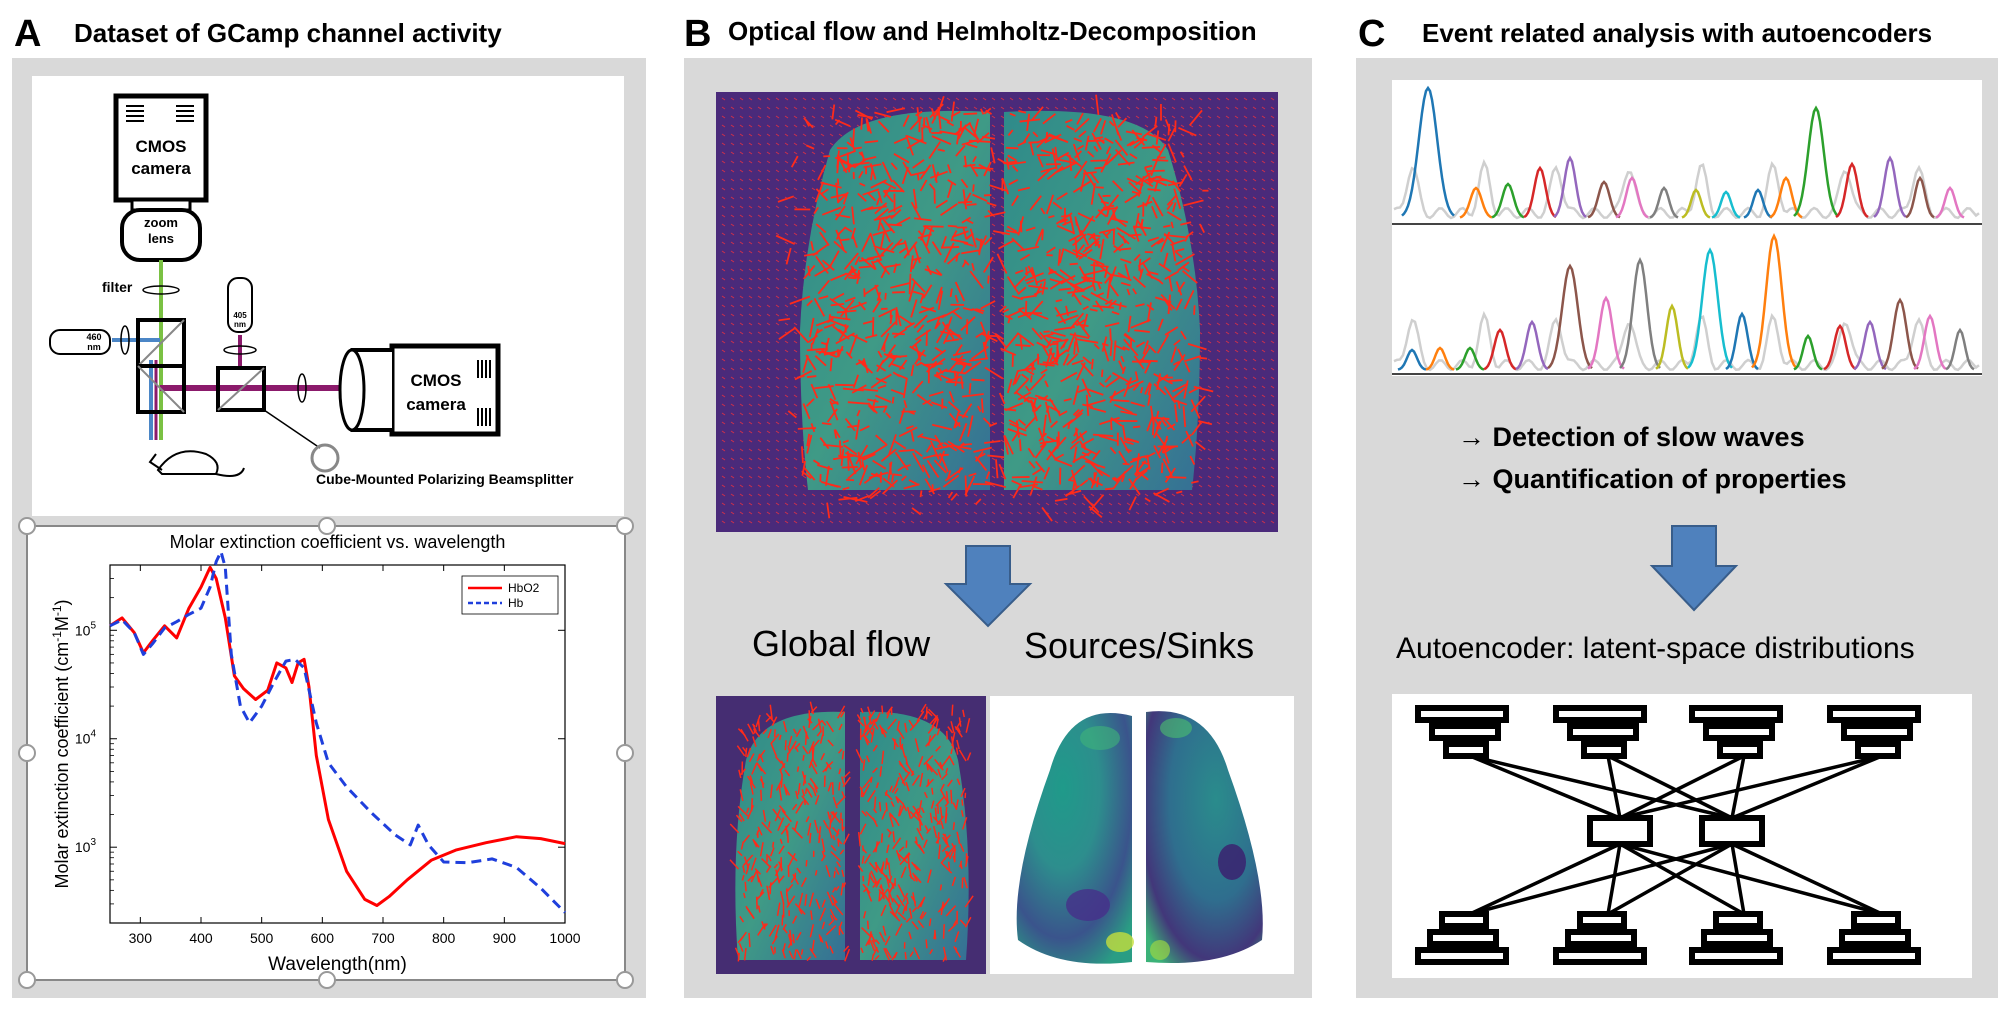  Describe the element at coordinates (196, 463) in the screenshot. I see `mouse-icon` at that location.